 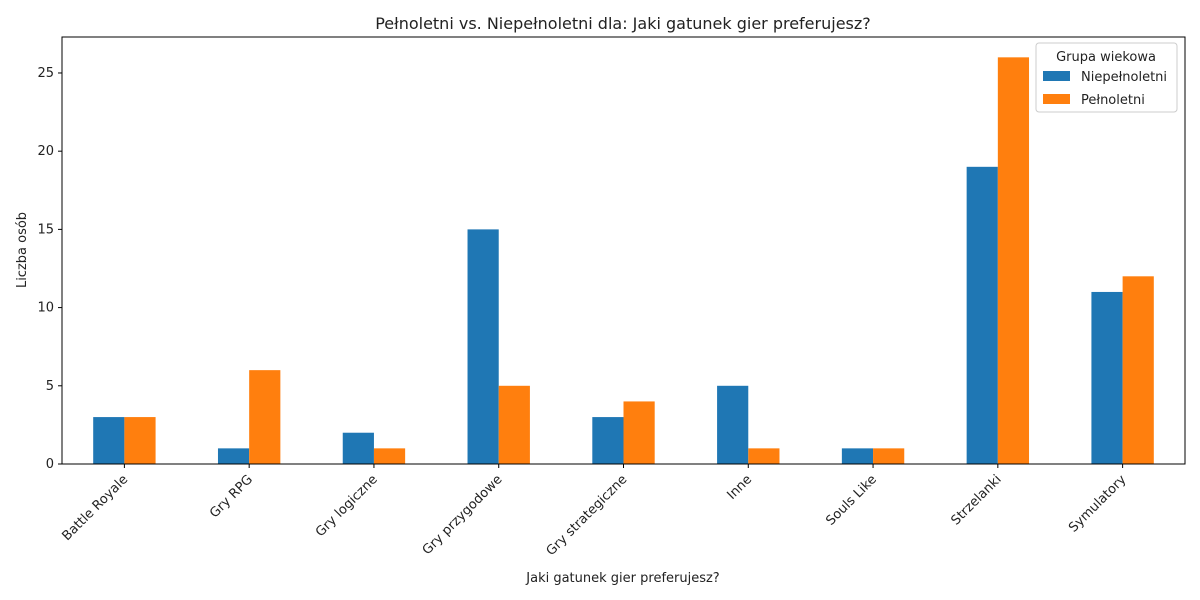 What do you see at coordinates (1124, 77) in the screenshot?
I see `legend-label-niepelnoletni: Niepełnoletni` at bounding box center [1124, 77].